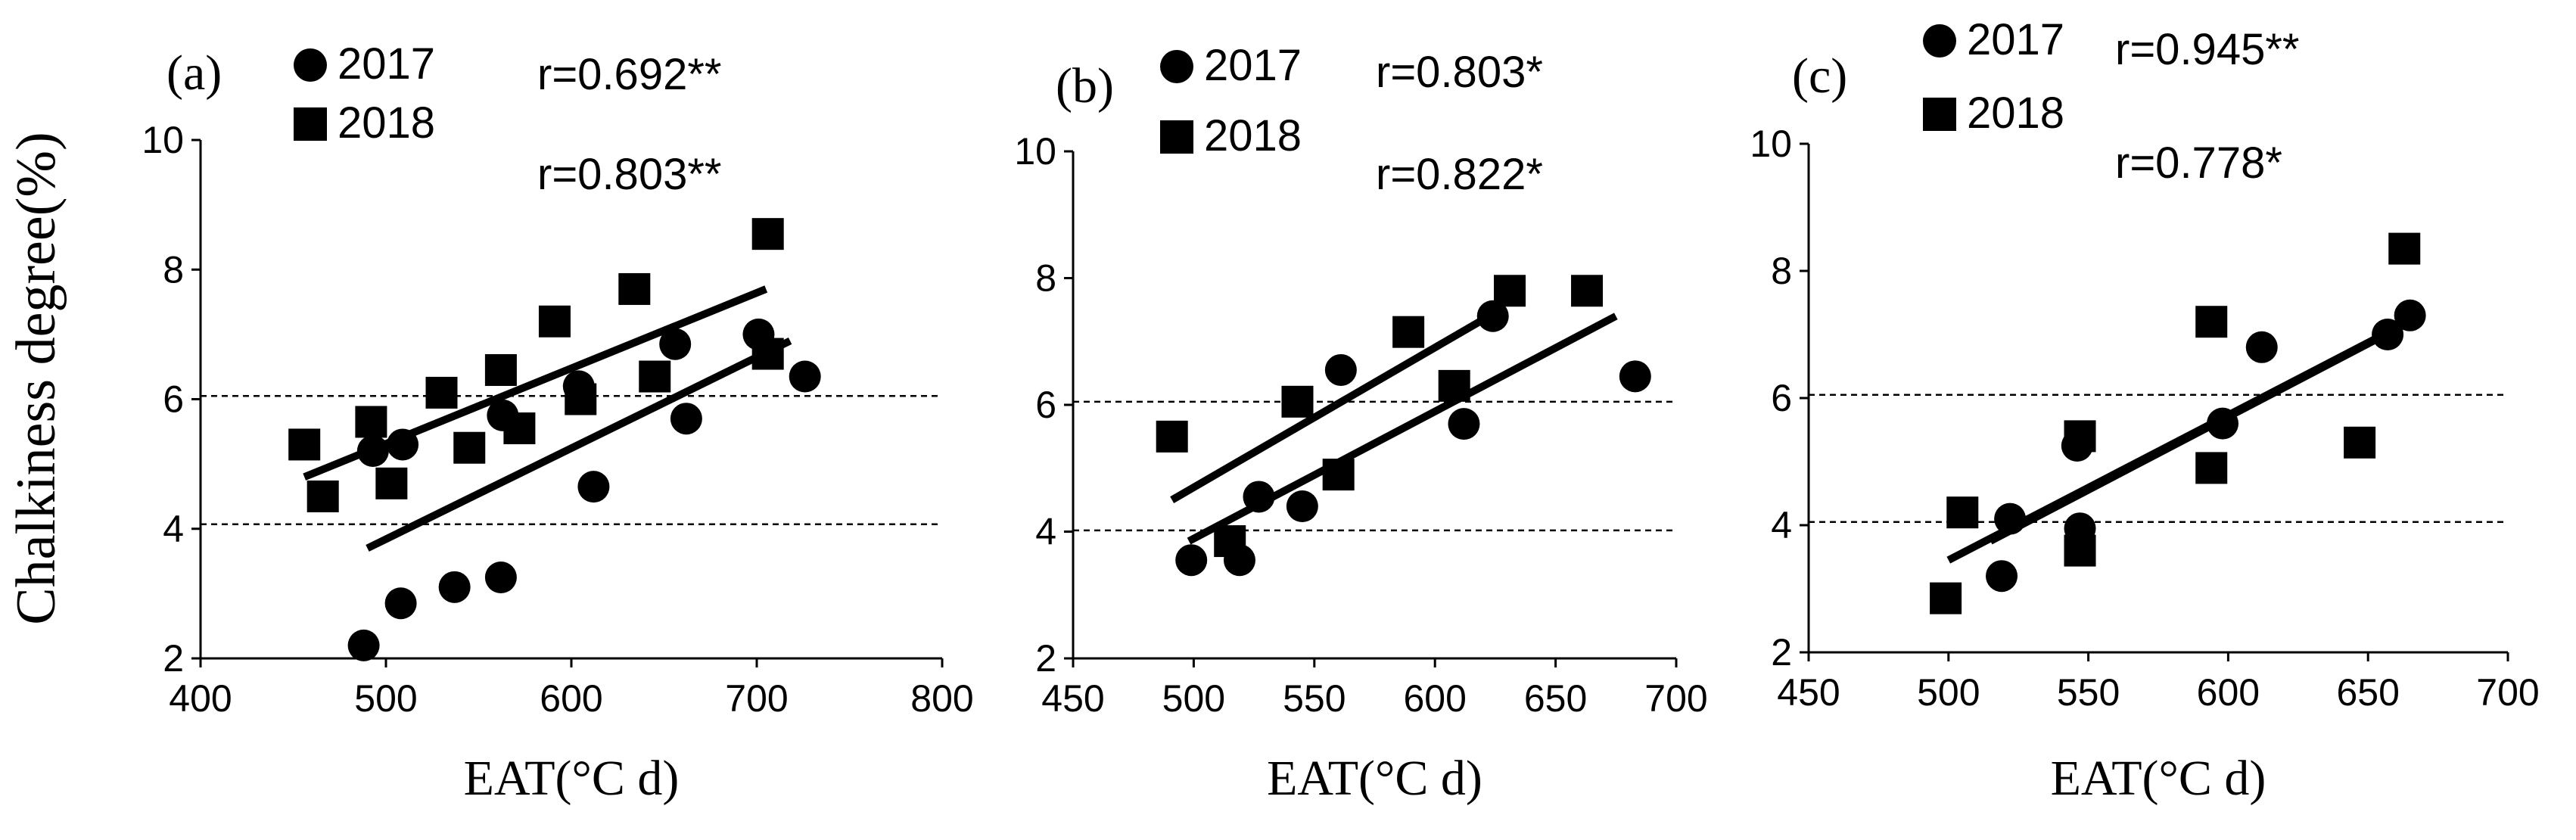  I want to click on correlation-annotation: r=0.803**, so click(629, 175).